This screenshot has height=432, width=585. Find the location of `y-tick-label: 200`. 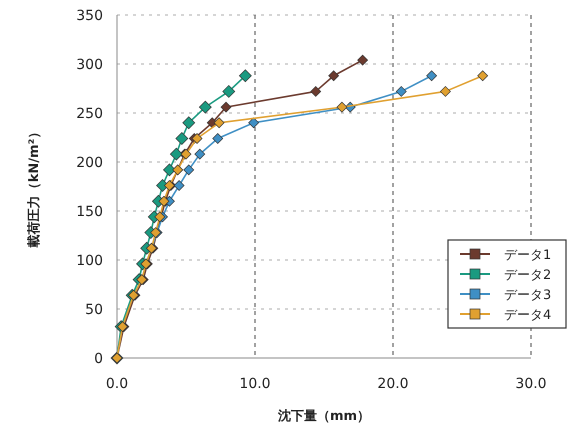

y-tick-label: 200 is located at coordinates (89, 163).